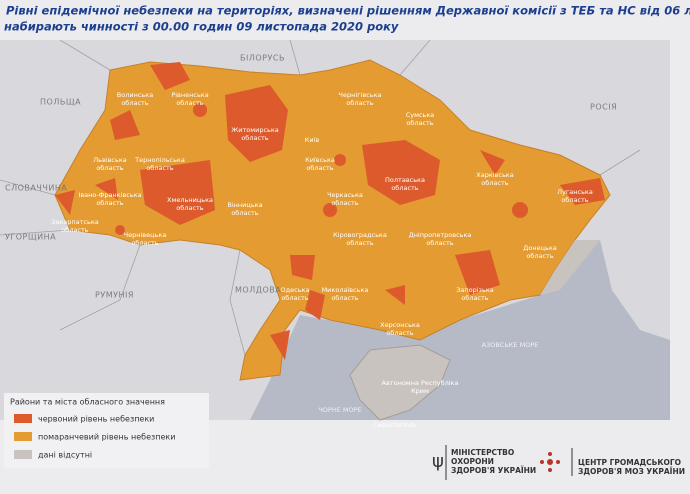 This screenshot has height=494, width=690. I want to click on region-label: Київська область, so click(320, 164).